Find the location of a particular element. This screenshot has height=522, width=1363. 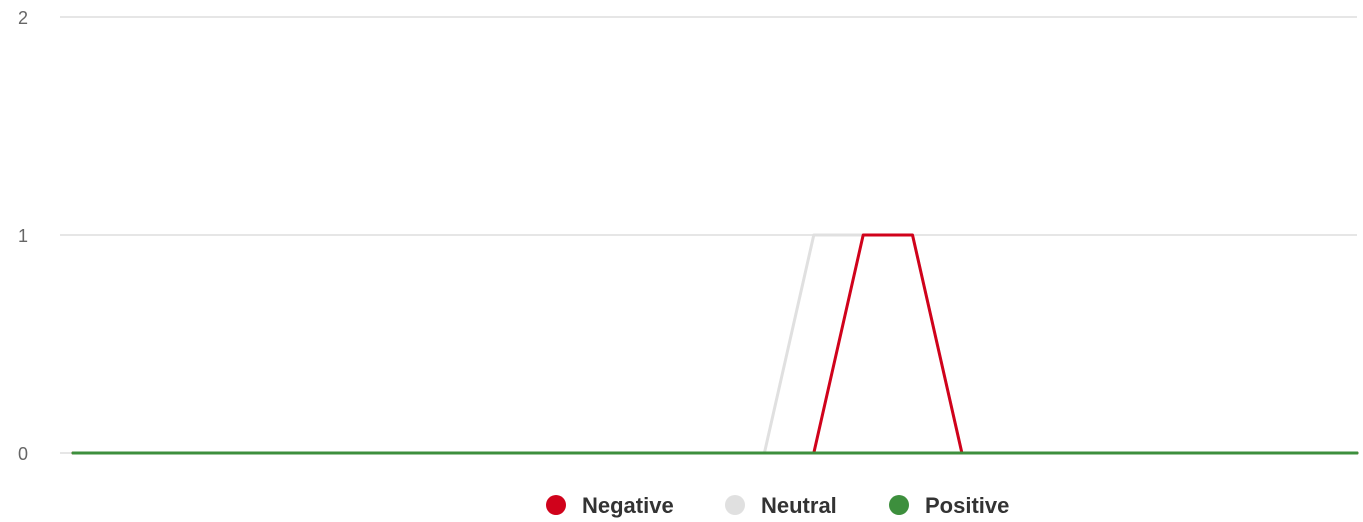

y-tick-label-0: 0 is located at coordinates (23, 454).